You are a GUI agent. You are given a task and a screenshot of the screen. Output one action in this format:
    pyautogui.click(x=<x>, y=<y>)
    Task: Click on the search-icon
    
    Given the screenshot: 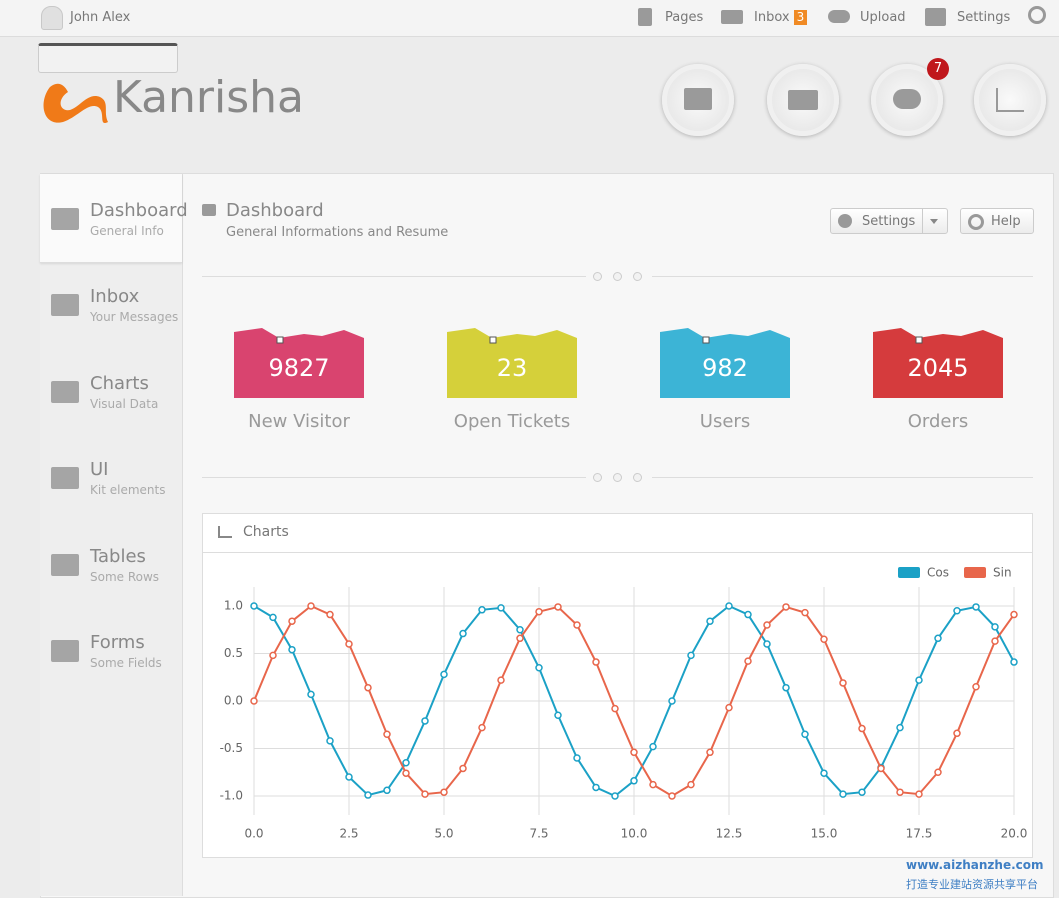 What is the action you would take?
    pyautogui.click(x=1037, y=15)
    